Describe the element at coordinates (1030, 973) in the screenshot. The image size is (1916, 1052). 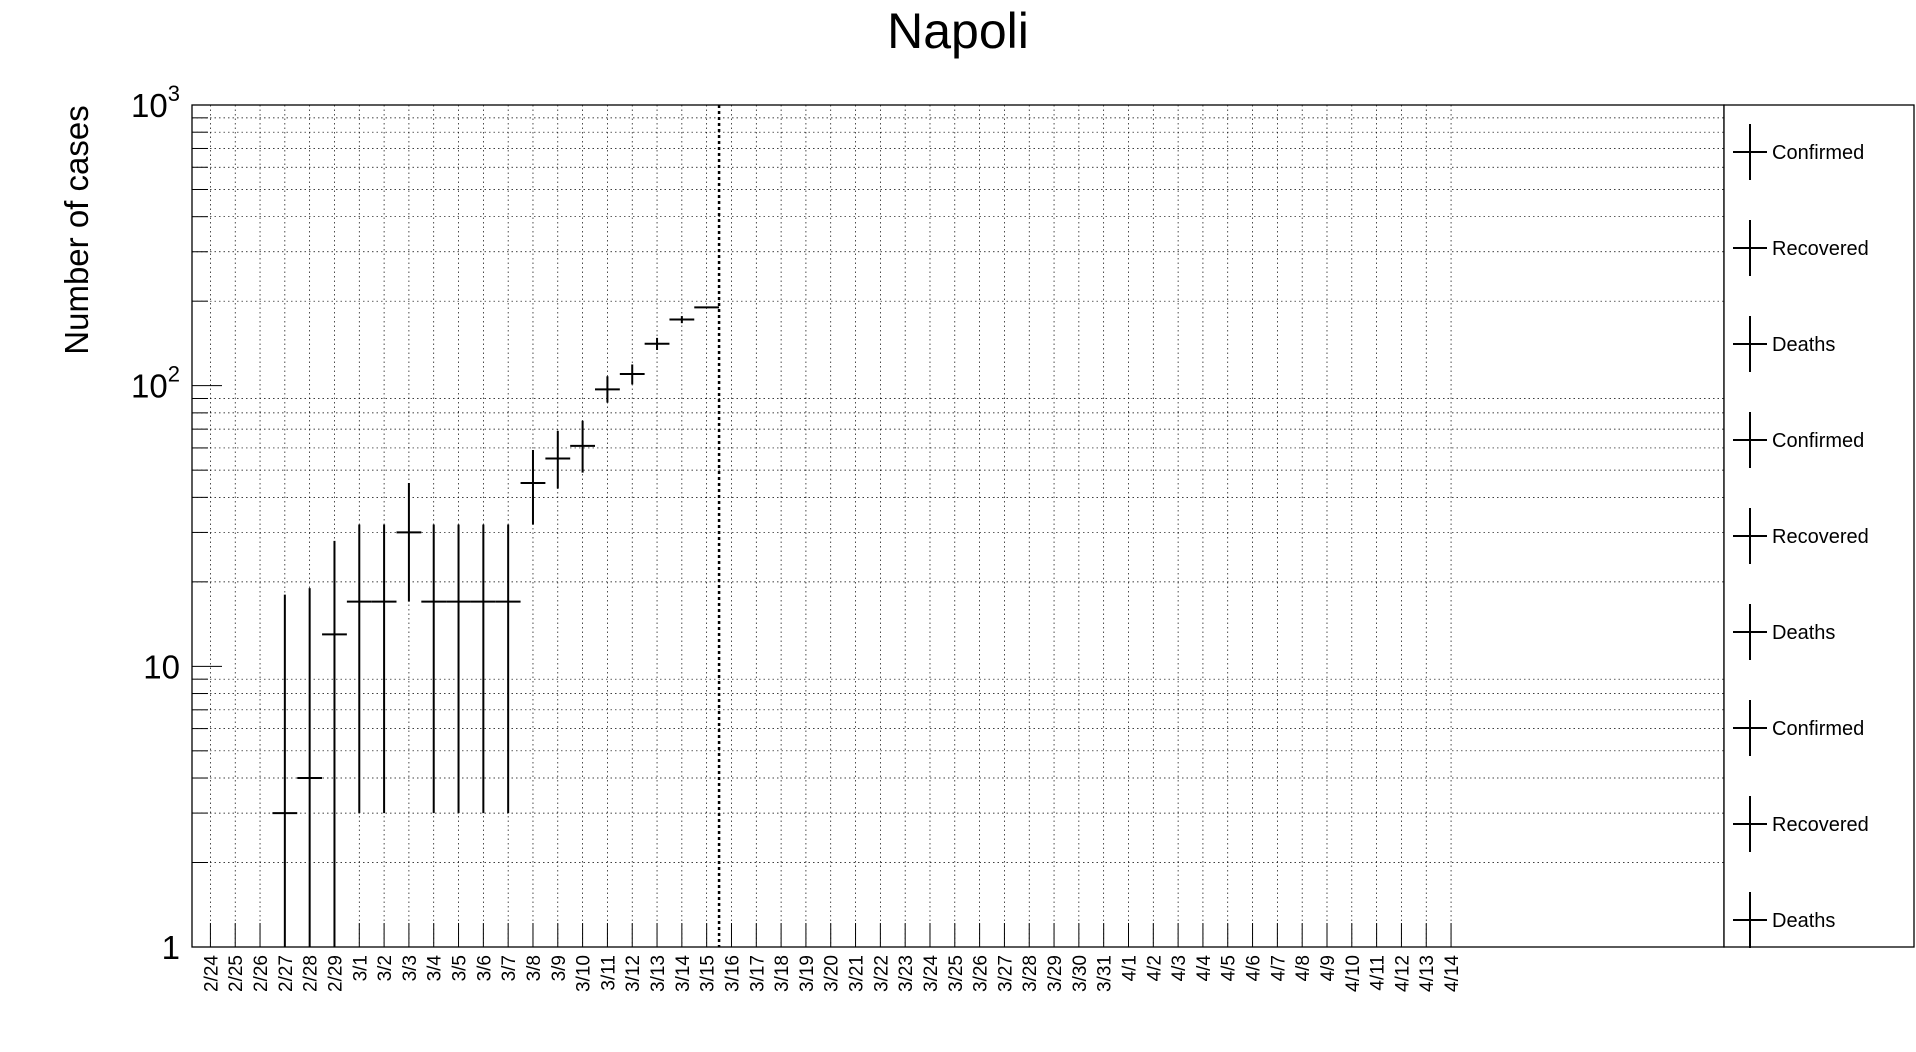
I see `x-tick-label: 3/28` at that location.